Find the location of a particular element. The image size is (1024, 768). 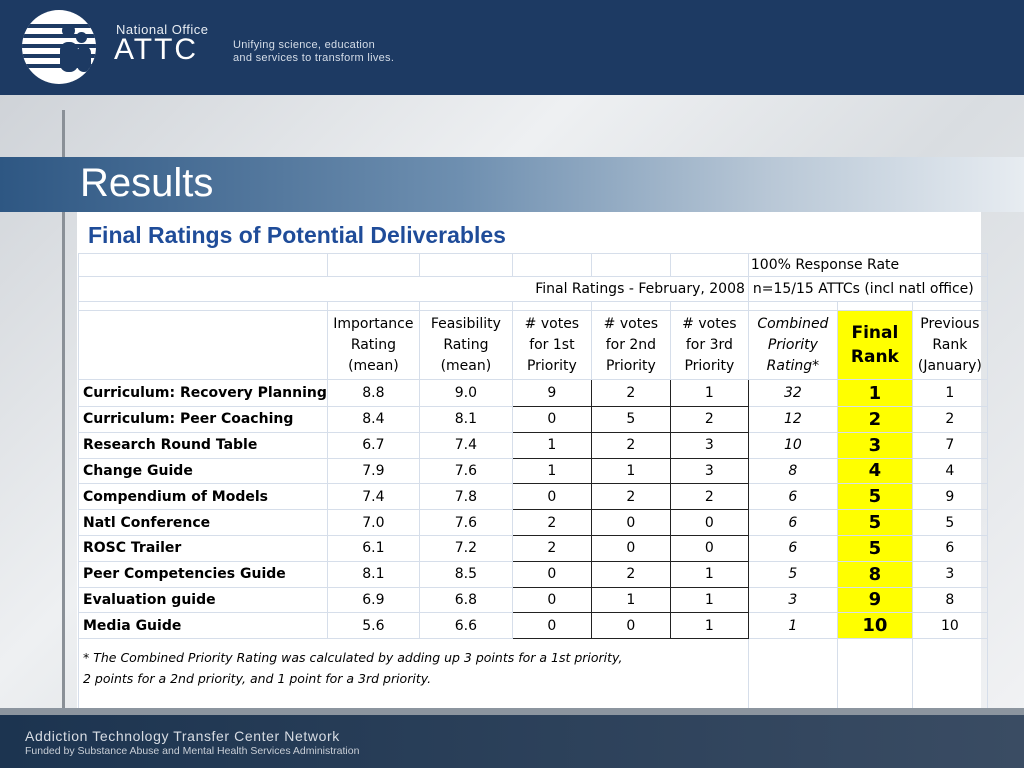

subtitle: Final Ratings of Potential Deliverables is located at coordinates (297, 235).